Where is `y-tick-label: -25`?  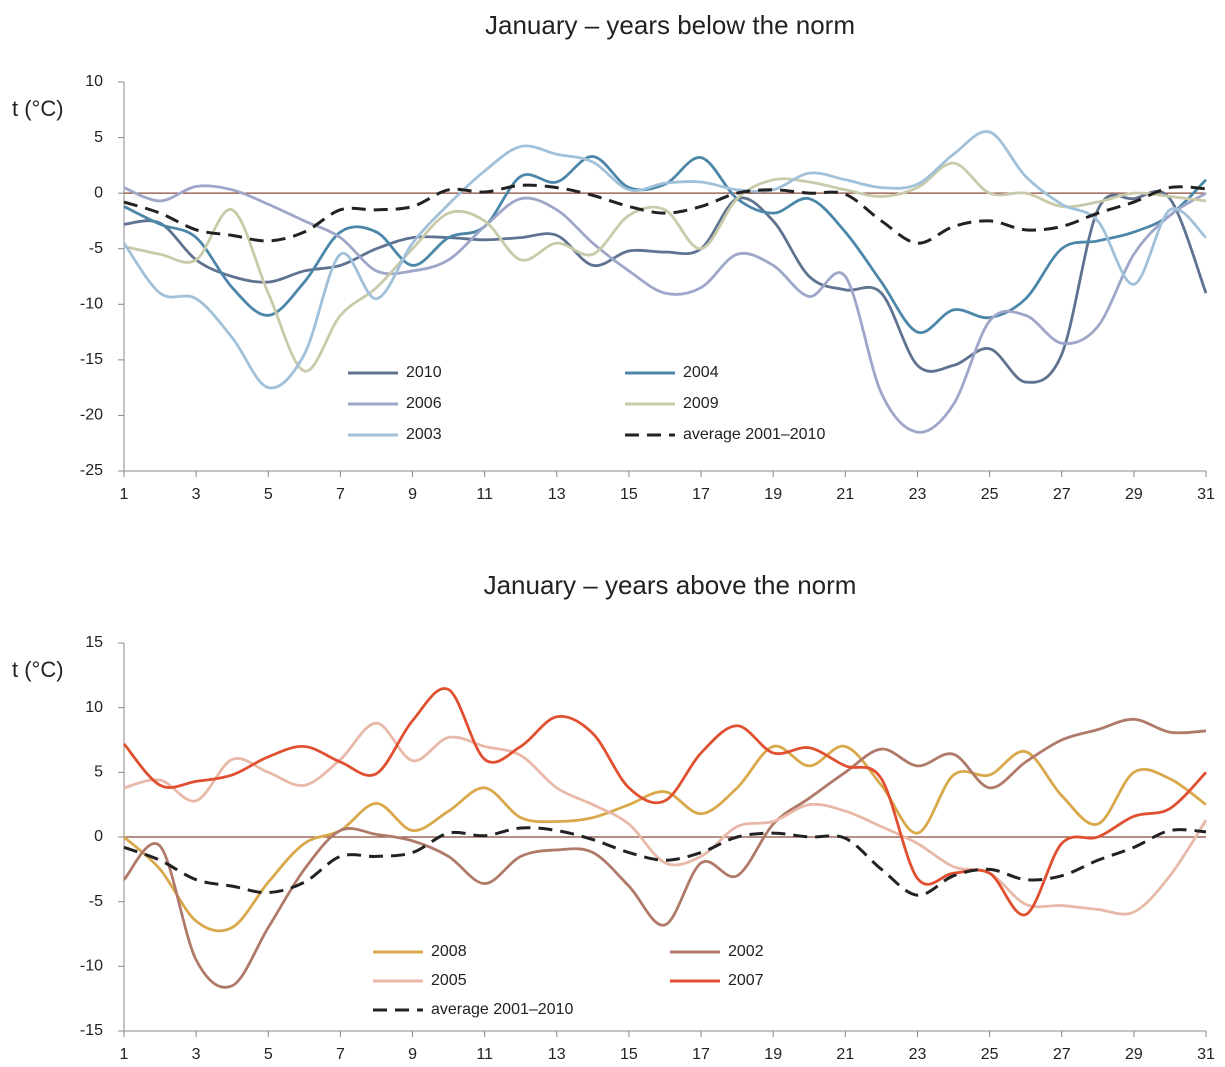 y-tick-label: -25 is located at coordinates (91, 470).